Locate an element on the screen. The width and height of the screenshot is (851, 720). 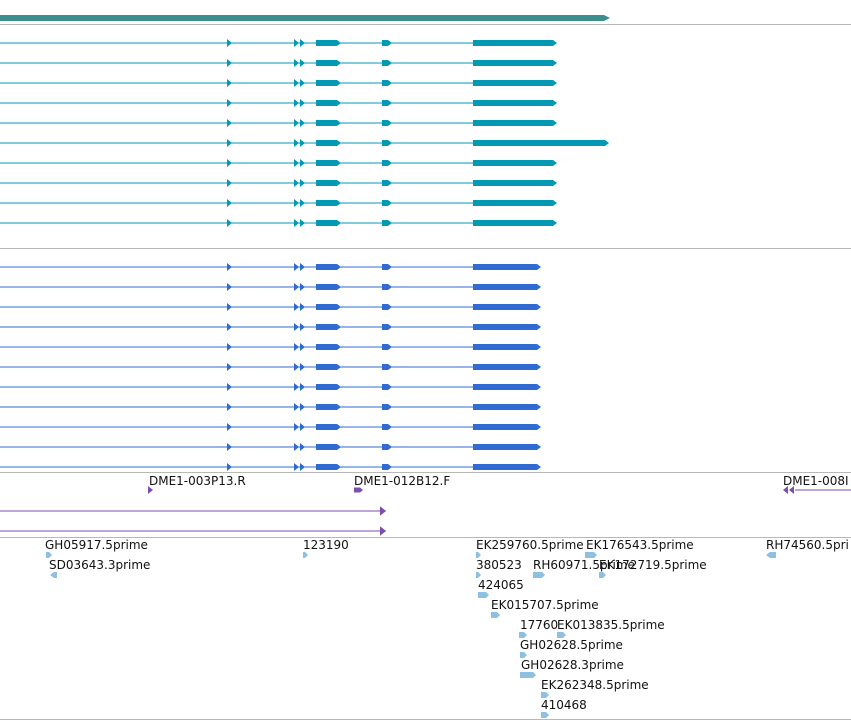
est-label: EK262348.5prime is located at coordinates (595, 685).